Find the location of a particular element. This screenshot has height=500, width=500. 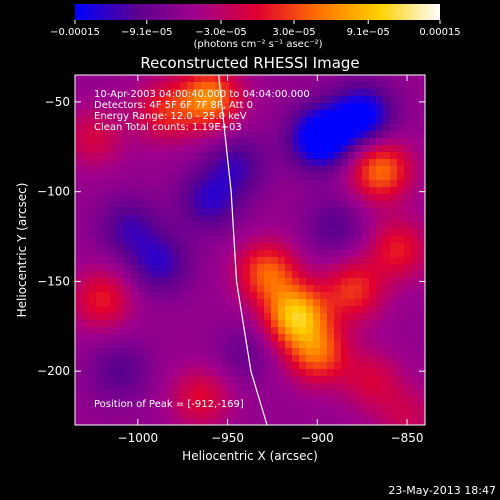

x-tick-label: −900 is located at coordinates (317, 438).